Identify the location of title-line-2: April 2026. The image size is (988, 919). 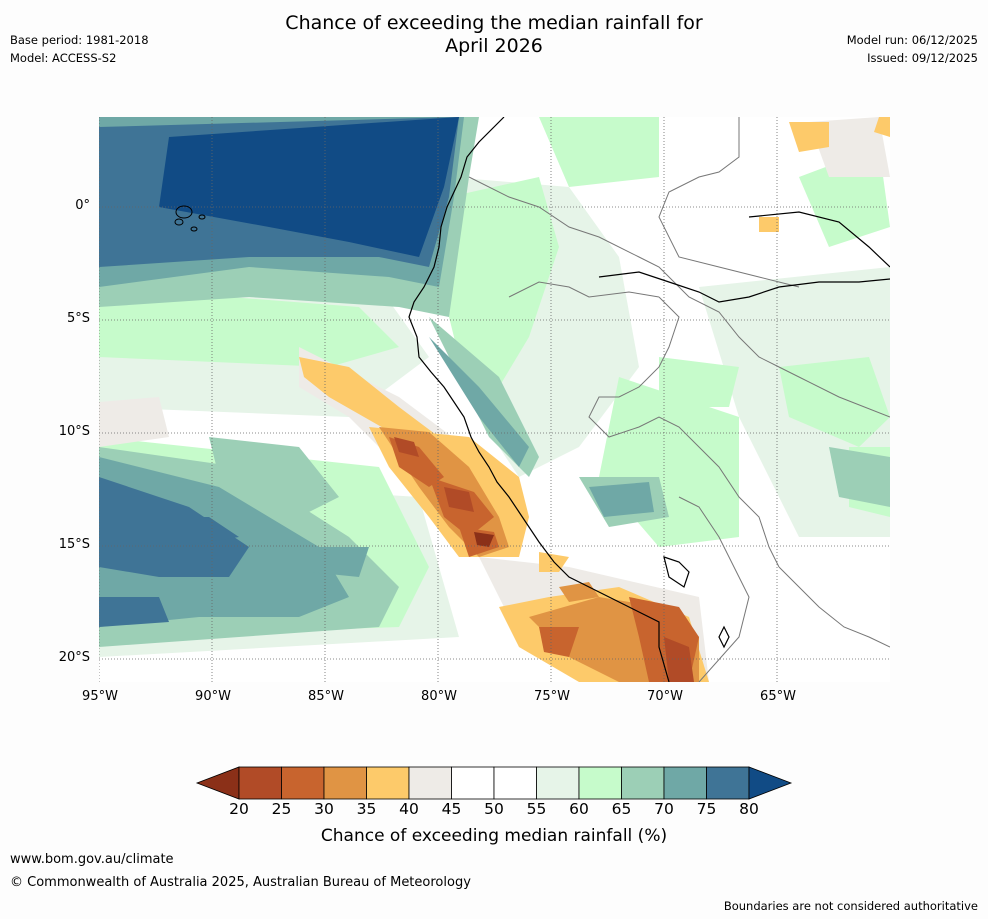
(494, 46).